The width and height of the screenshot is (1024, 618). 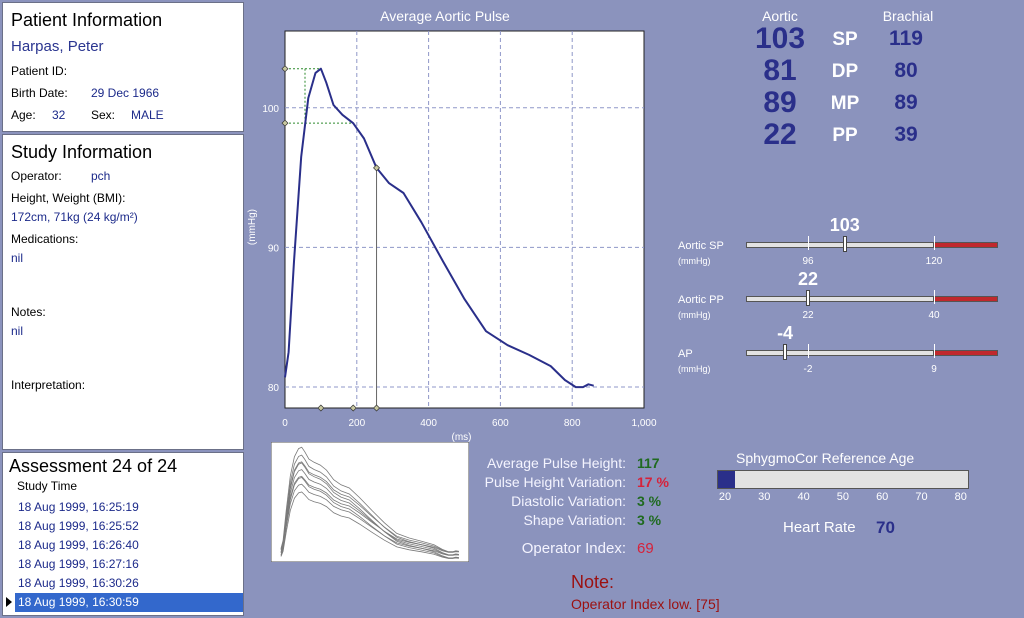 I want to click on assessment-item: 18 Aug 1999, 16:30:59, so click(x=129, y=602).